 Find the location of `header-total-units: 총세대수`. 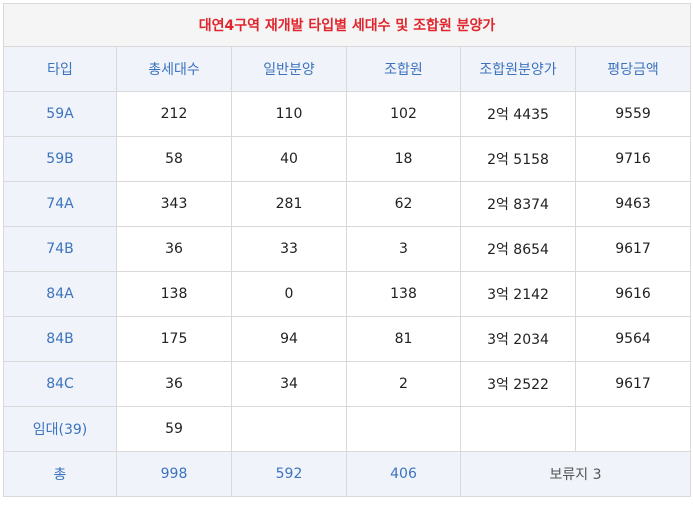

header-total-units: 총세대수 is located at coordinates (174, 69).